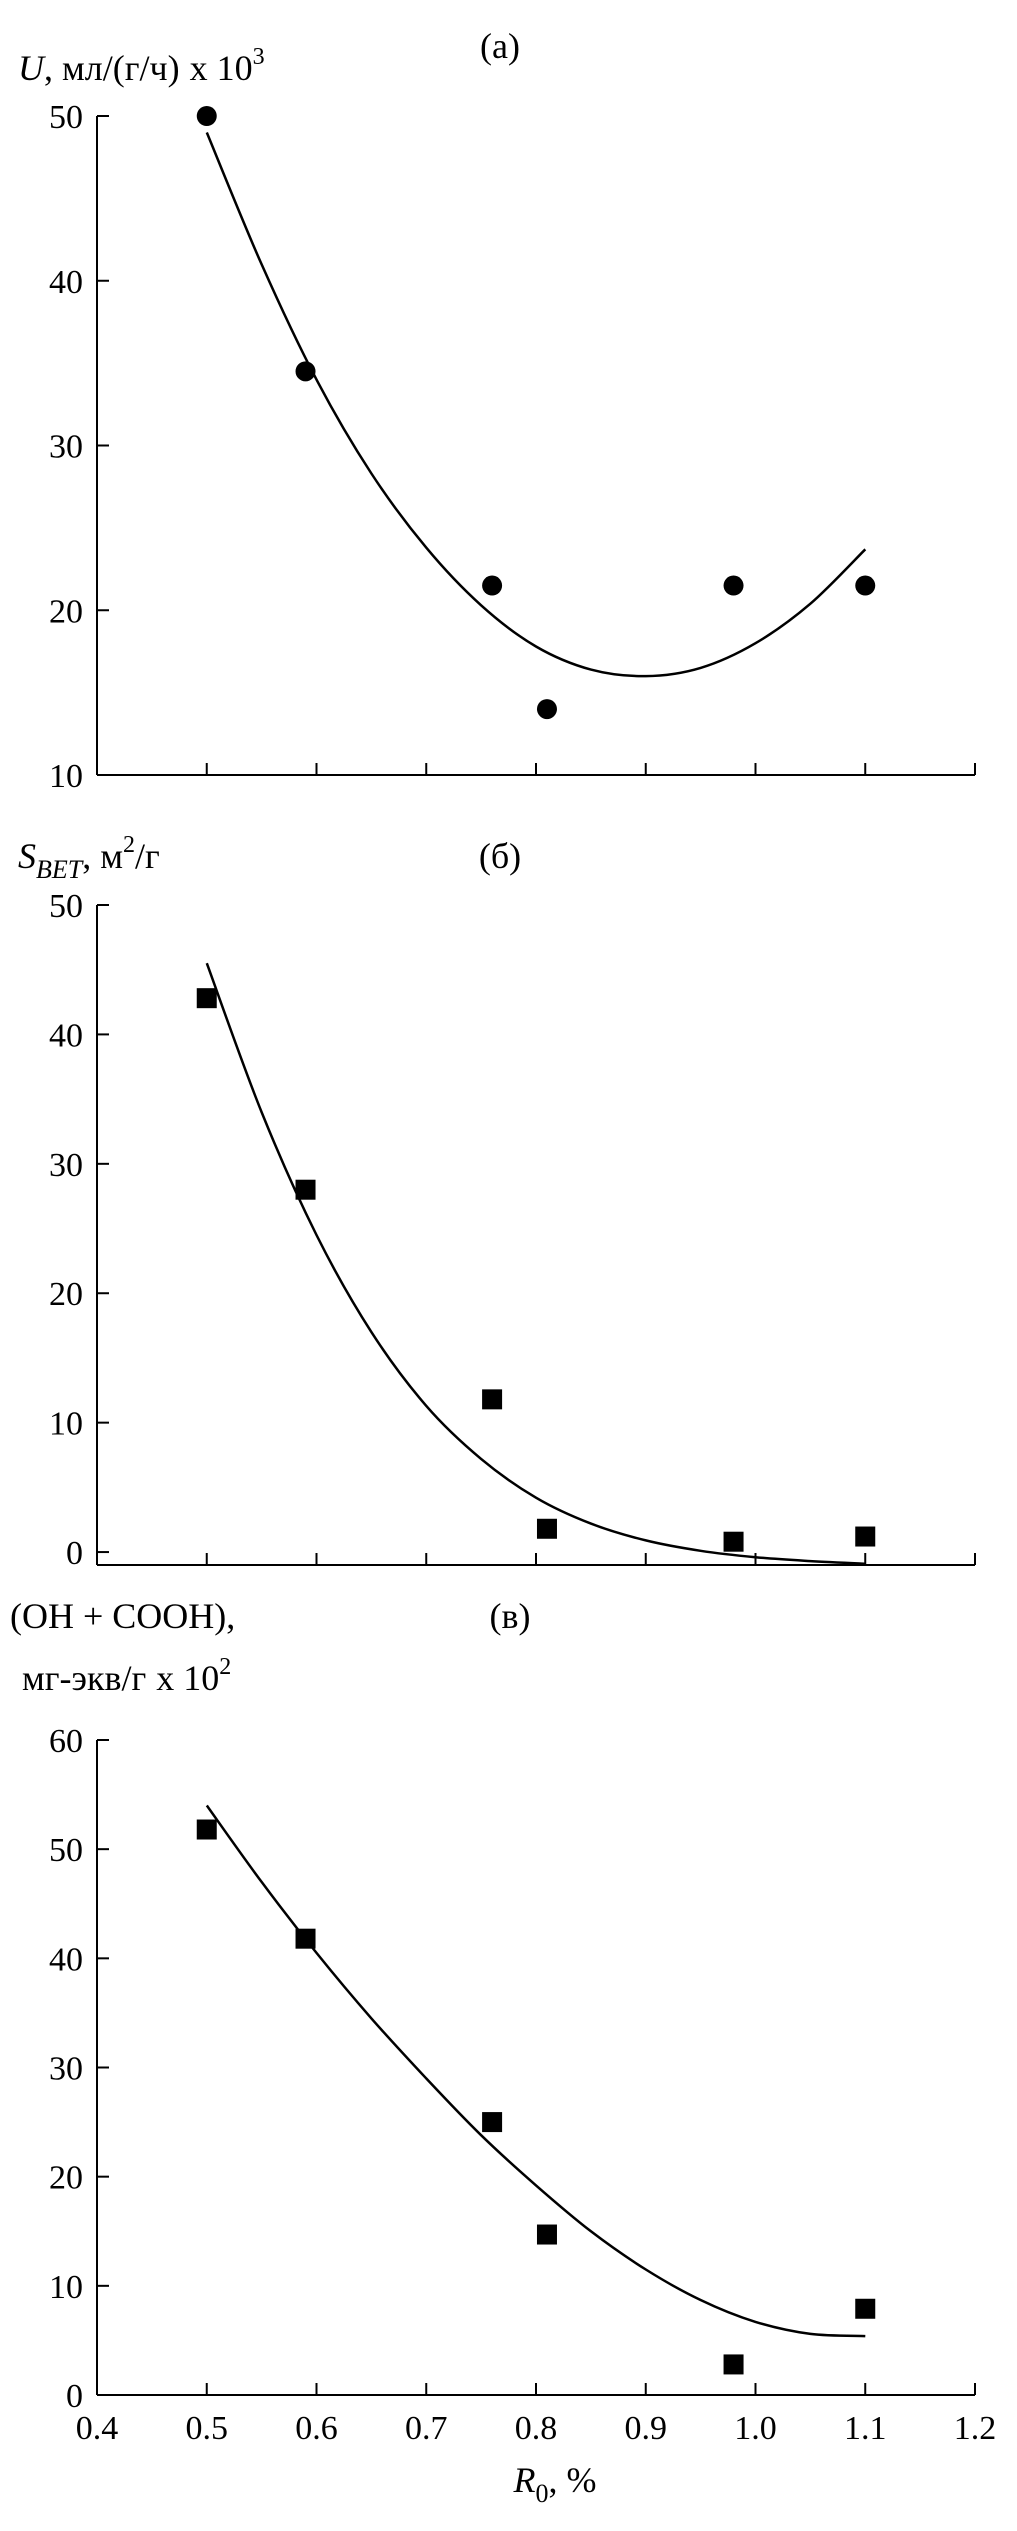 The image size is (1017, 2531). What do you see at coordinates (755, 2428) in the screenshot?
I see `x-tick-label: 1.0` at bounding box center [755, 2428].